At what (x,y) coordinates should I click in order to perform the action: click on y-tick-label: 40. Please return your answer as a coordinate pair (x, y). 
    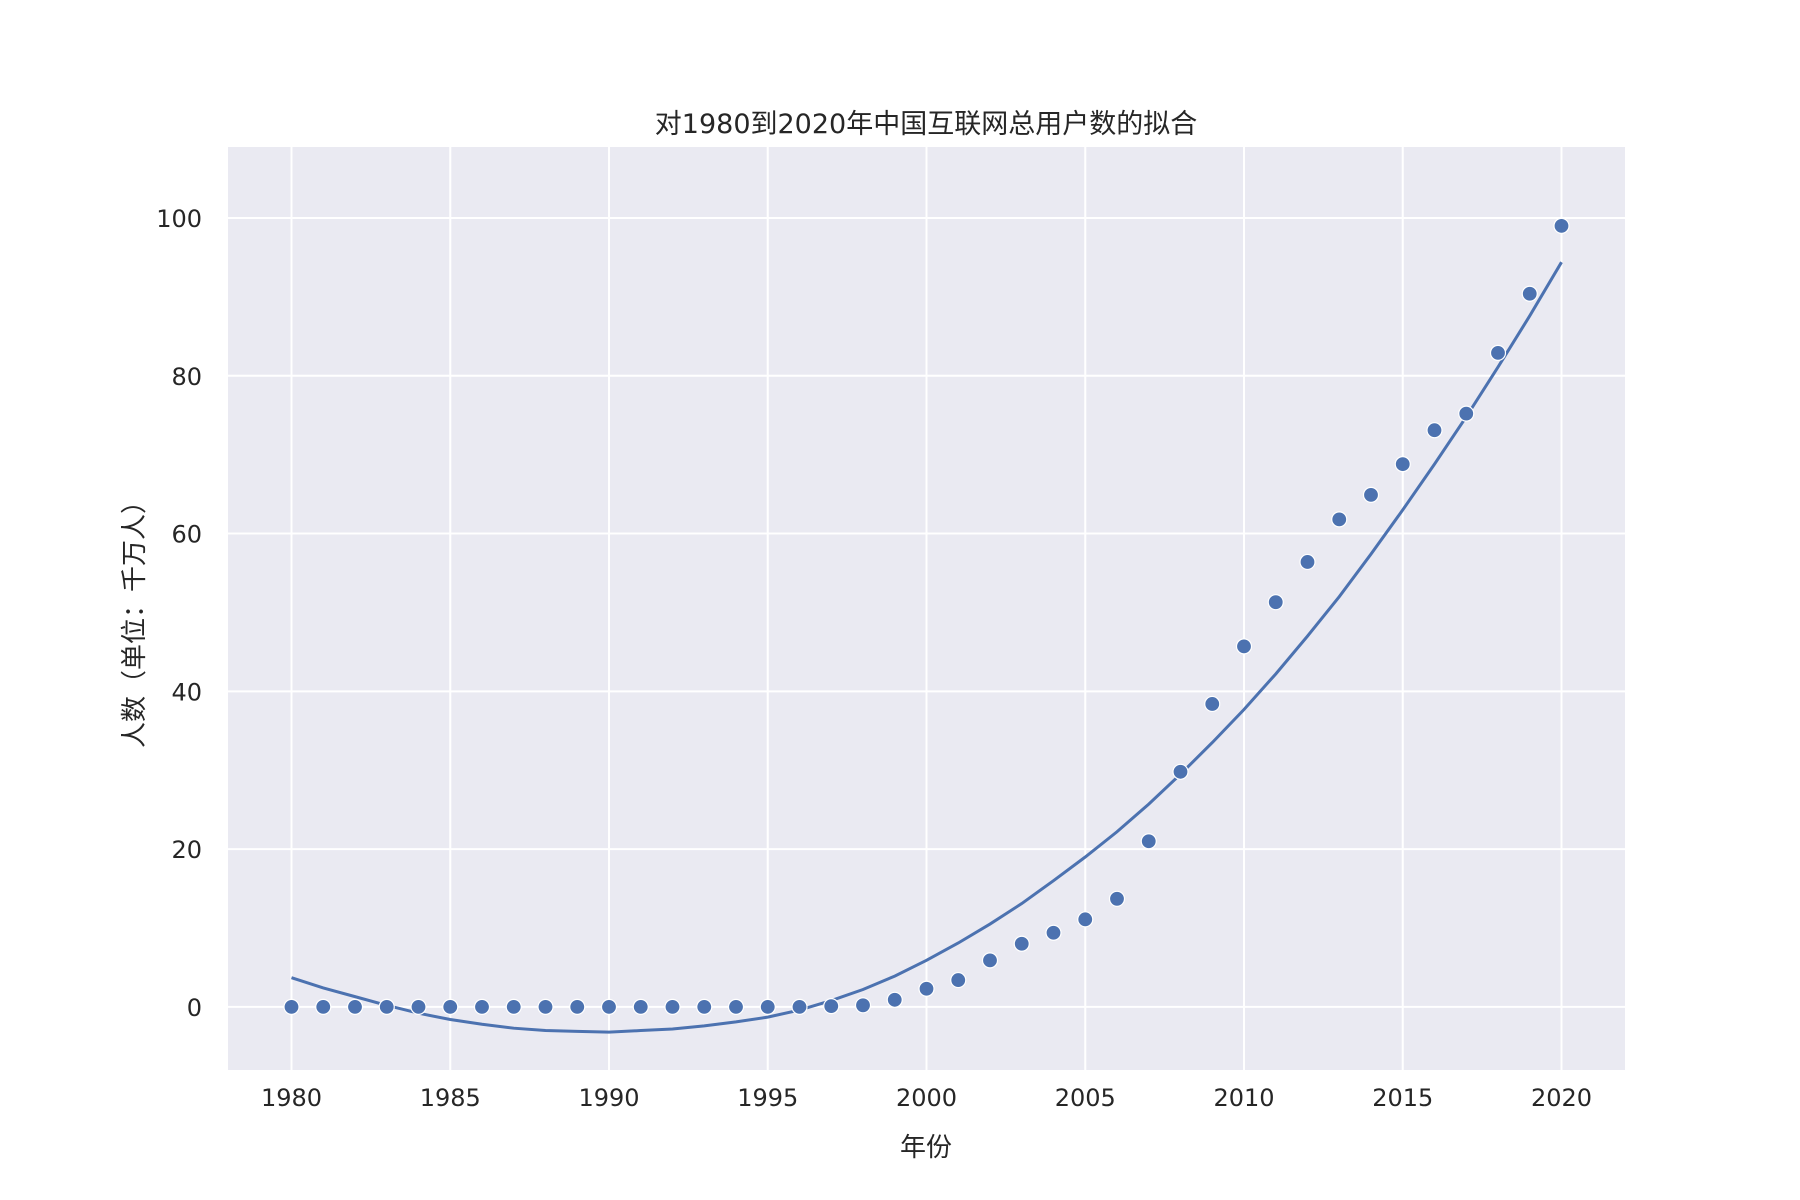
    Looking at the image, I should click on (186, 692).